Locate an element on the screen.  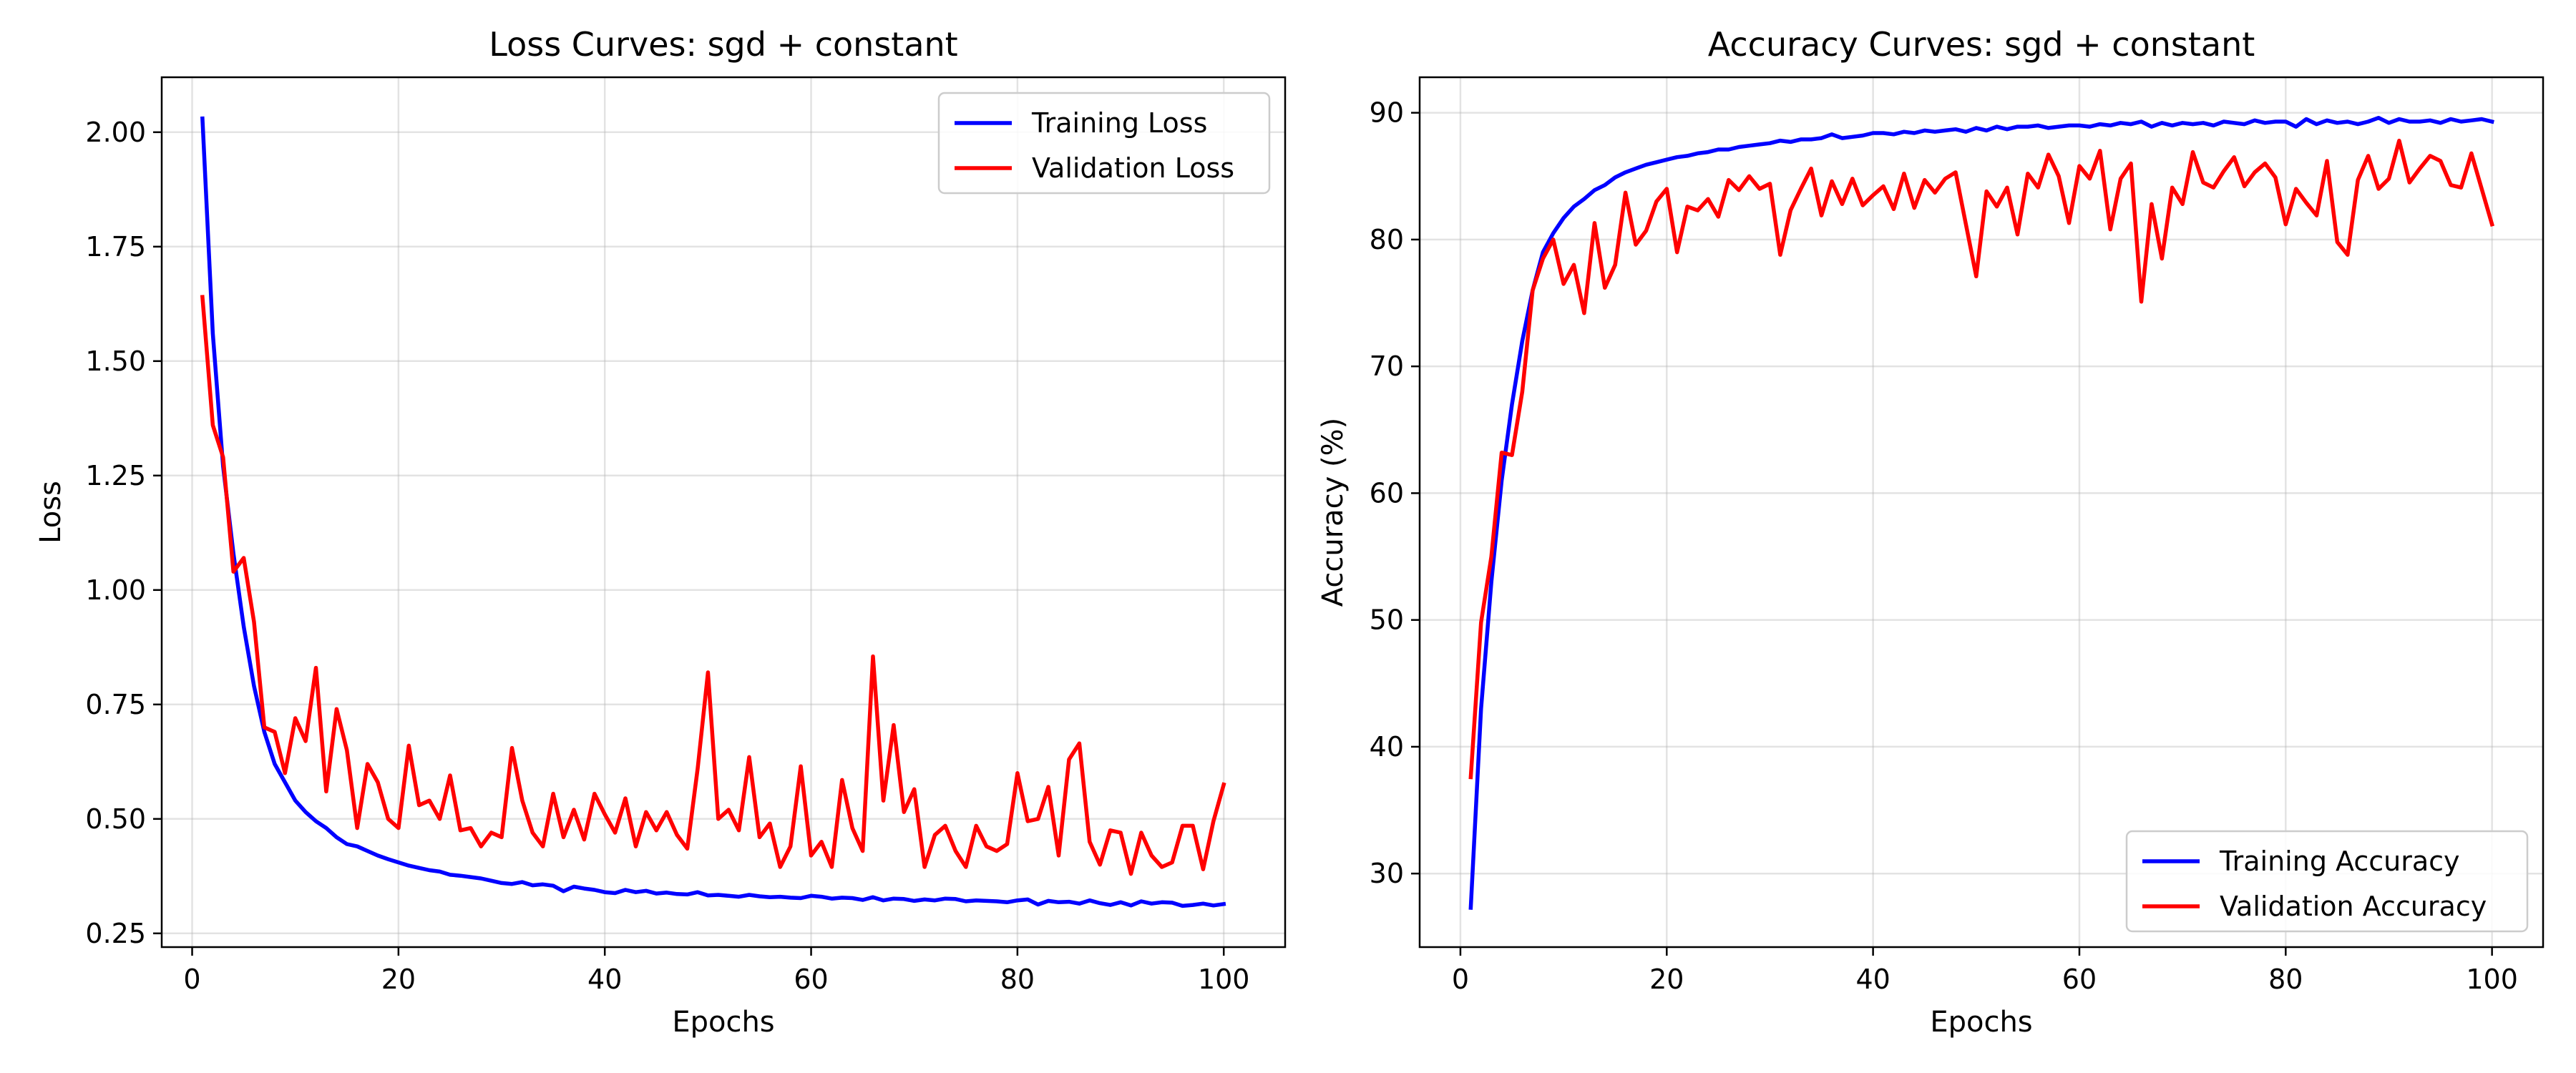
chart-2-y-axis-label: Accuracy (%) is located at coordinates (1333, 512).